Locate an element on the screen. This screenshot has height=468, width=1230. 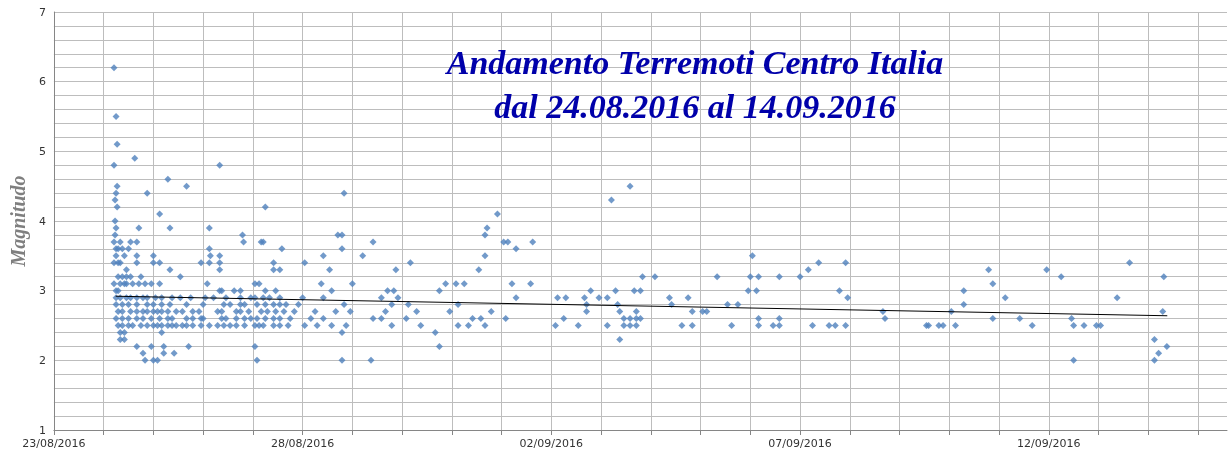
x-tick-label: 07/09/2016 is located at coordinates (800, 443).